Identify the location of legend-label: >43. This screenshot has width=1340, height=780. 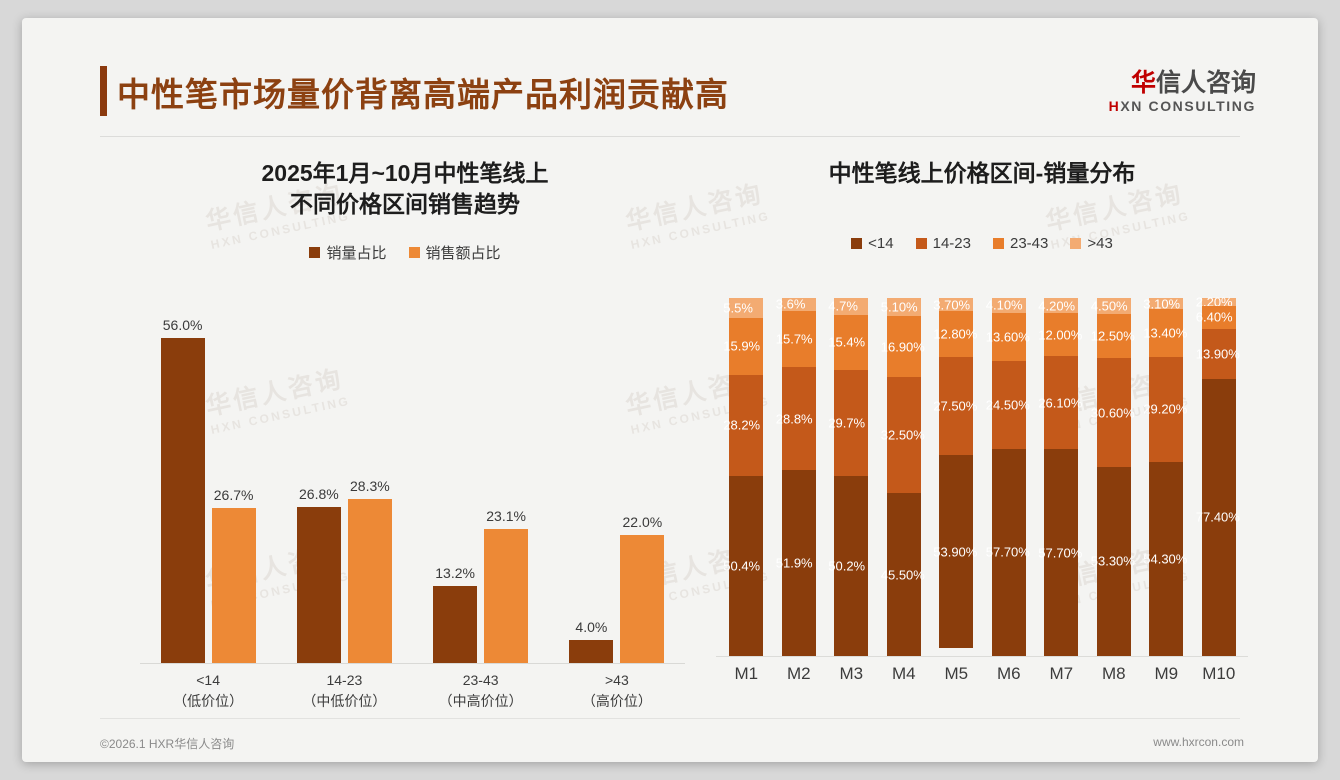
(1100, 244).